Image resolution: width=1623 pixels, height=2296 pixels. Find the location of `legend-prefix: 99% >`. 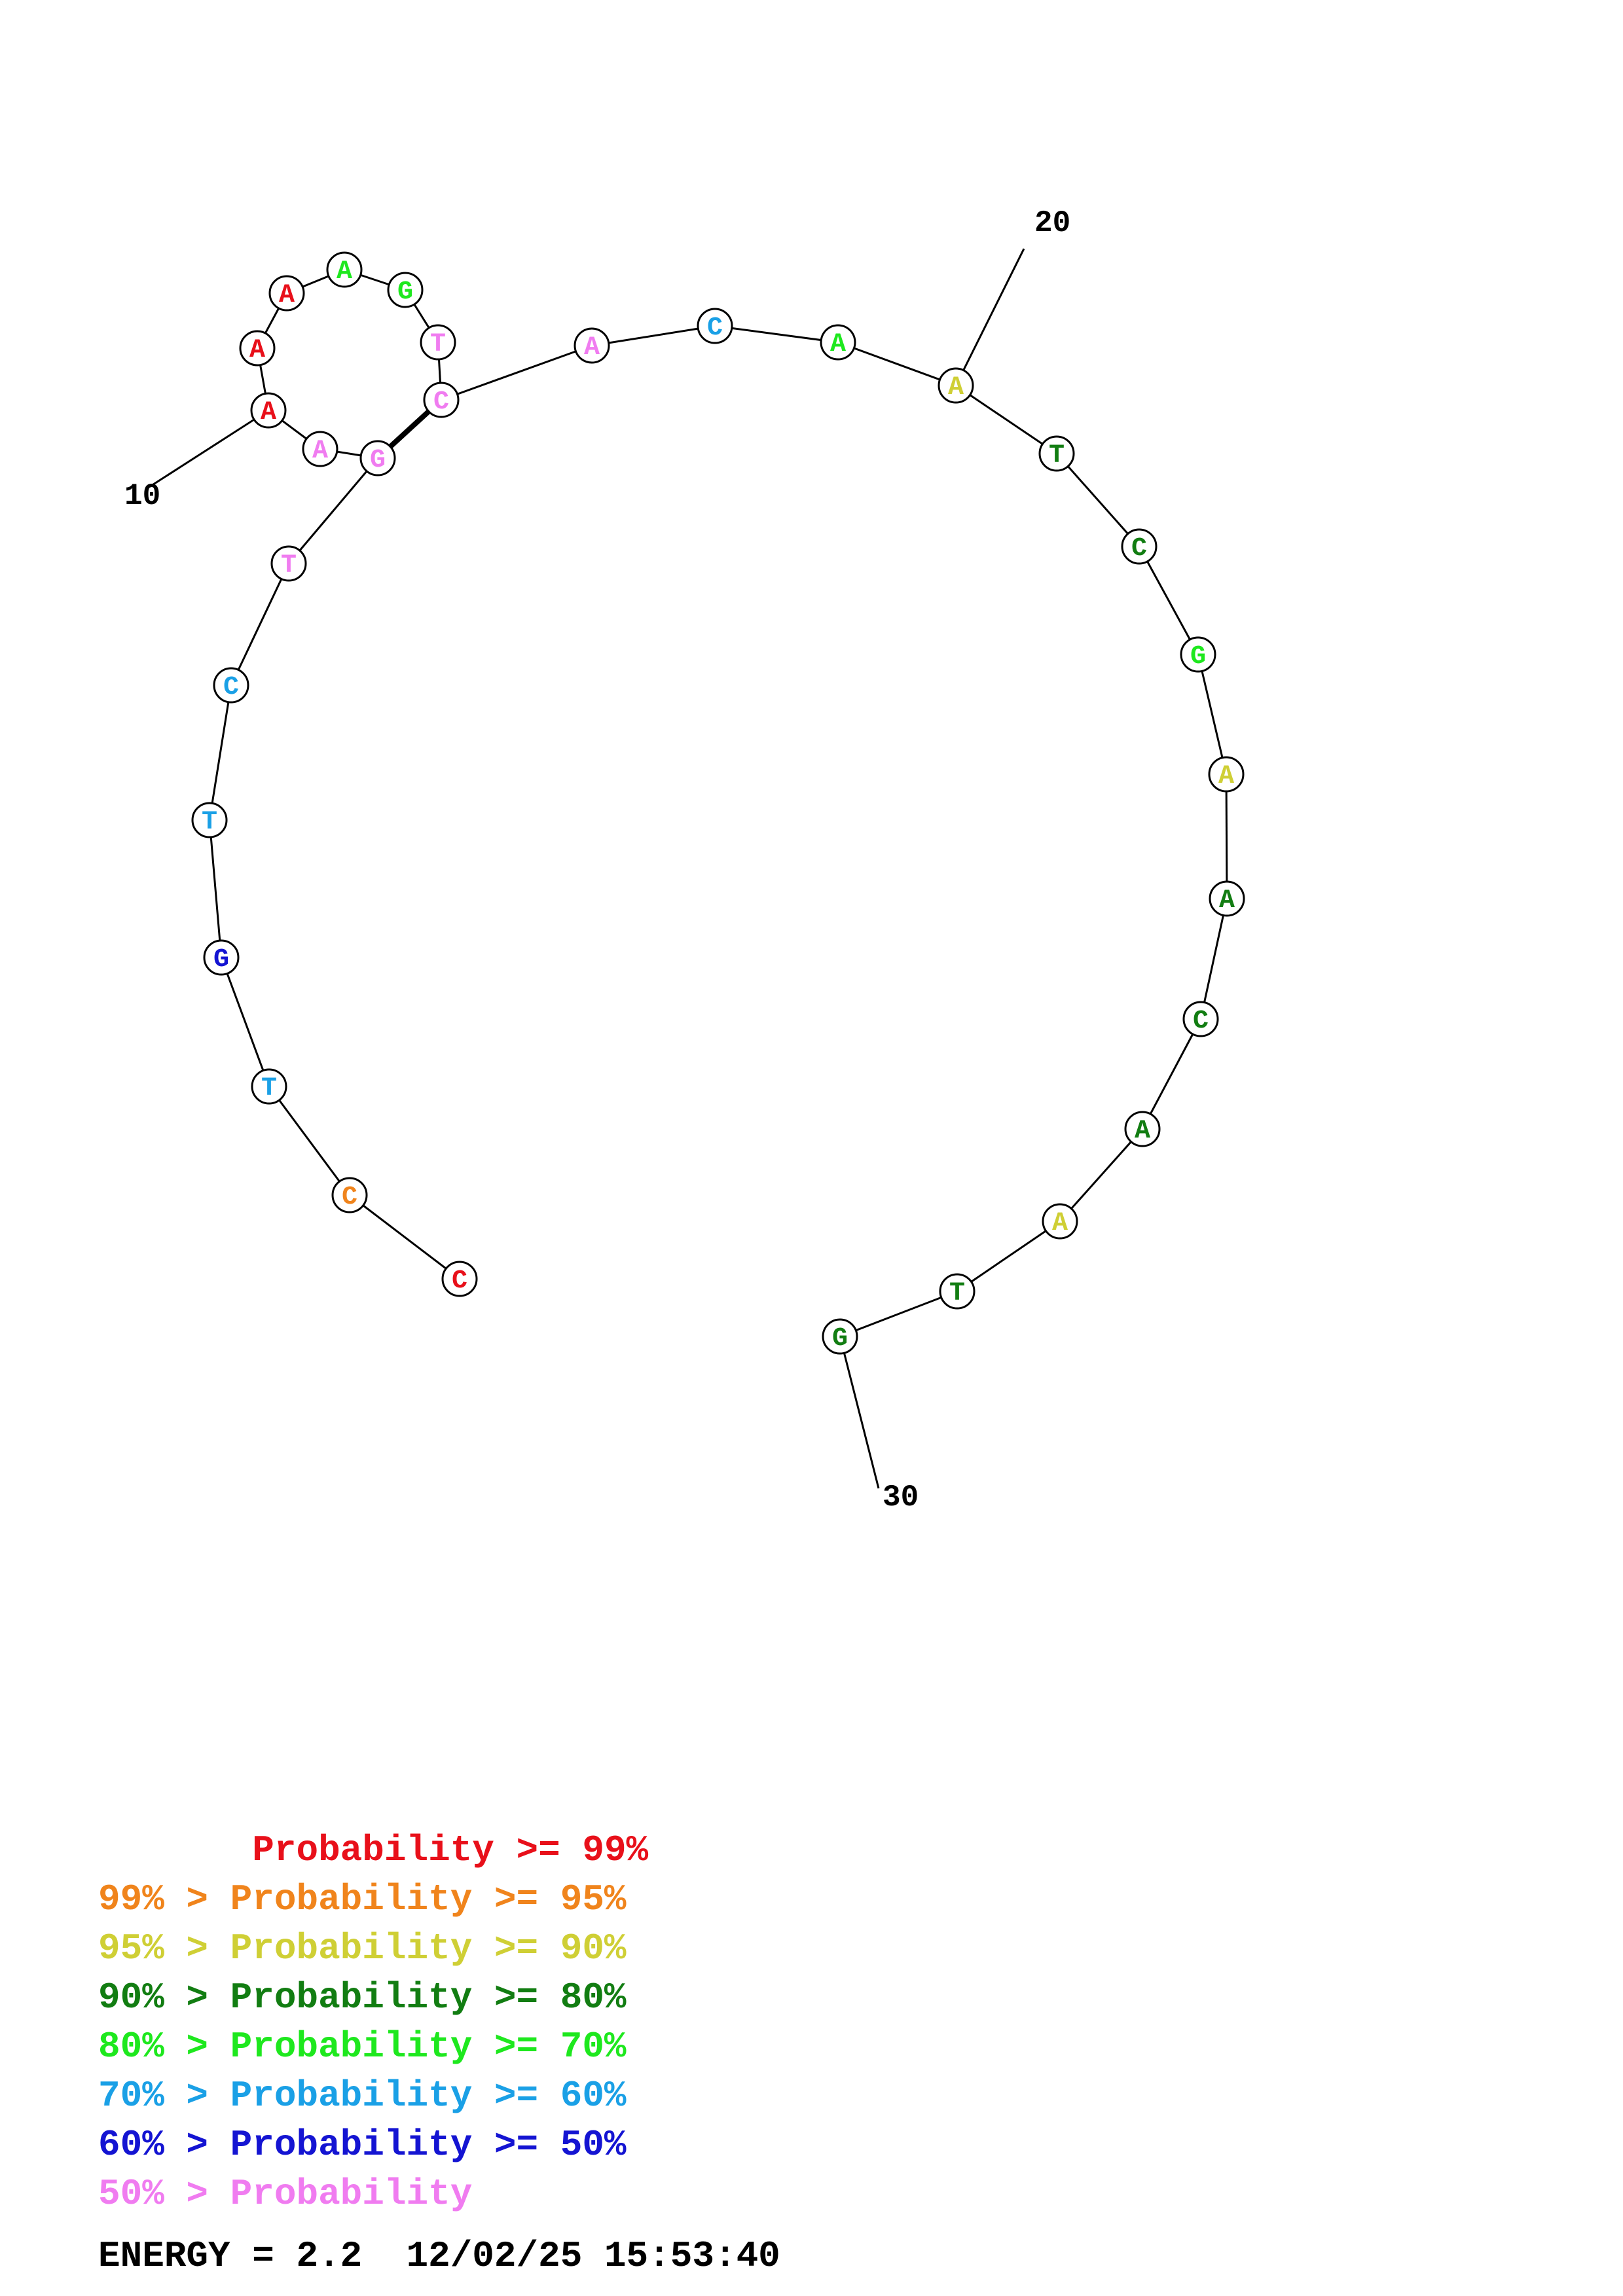

legend-prefix: 99% > is located at coordinates (164, 1899).